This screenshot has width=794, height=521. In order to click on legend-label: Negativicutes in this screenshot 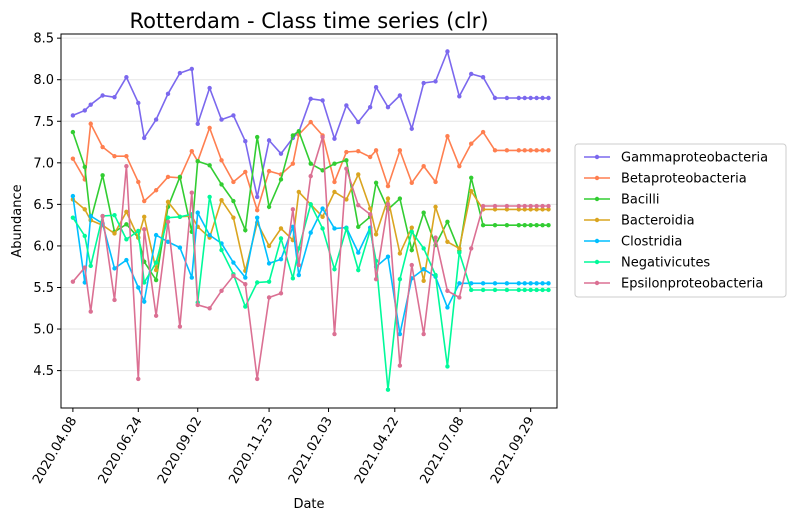, I will do `click(665, 263)`.